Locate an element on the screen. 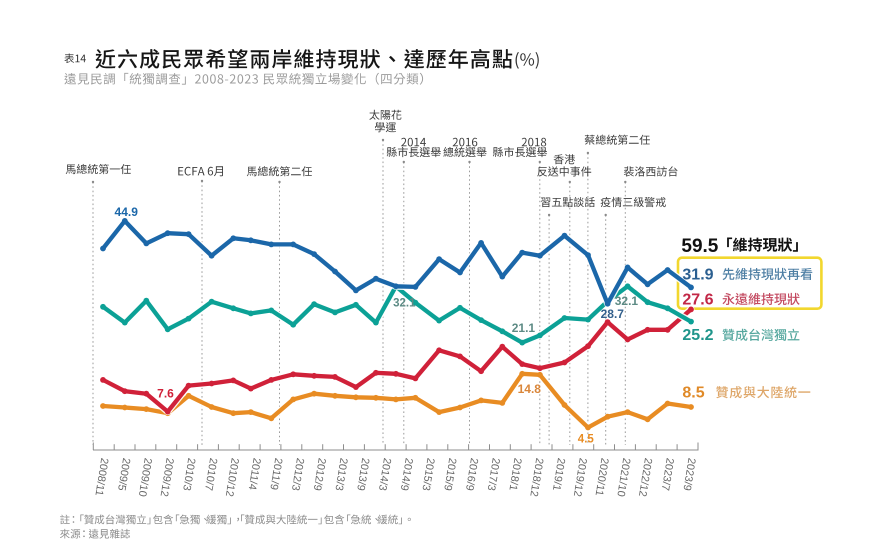 This screenshot has width=880, height=553. svg-text: 2013/3 is located at coordinates (340, 474).